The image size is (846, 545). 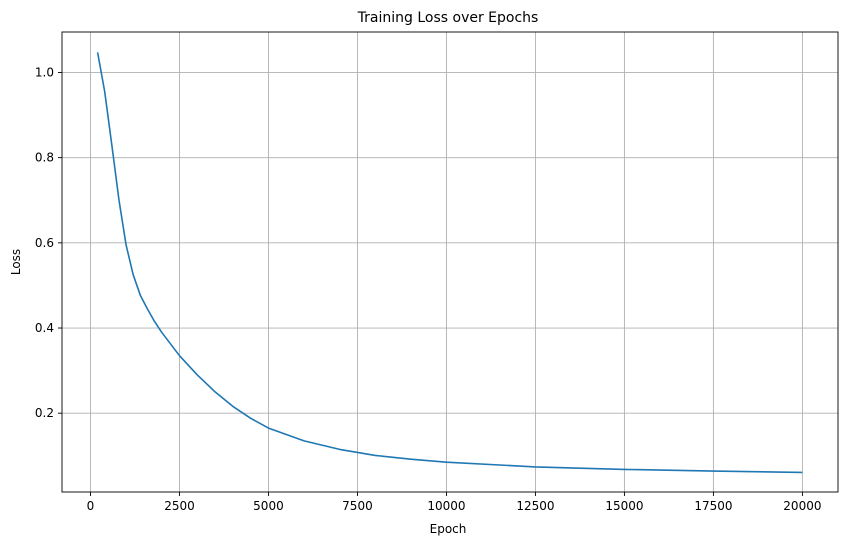 What do you see at coordinates (357, 506) in the screenshot?
I see `x-tick-label: 7500` at bounding box center [357, 506].